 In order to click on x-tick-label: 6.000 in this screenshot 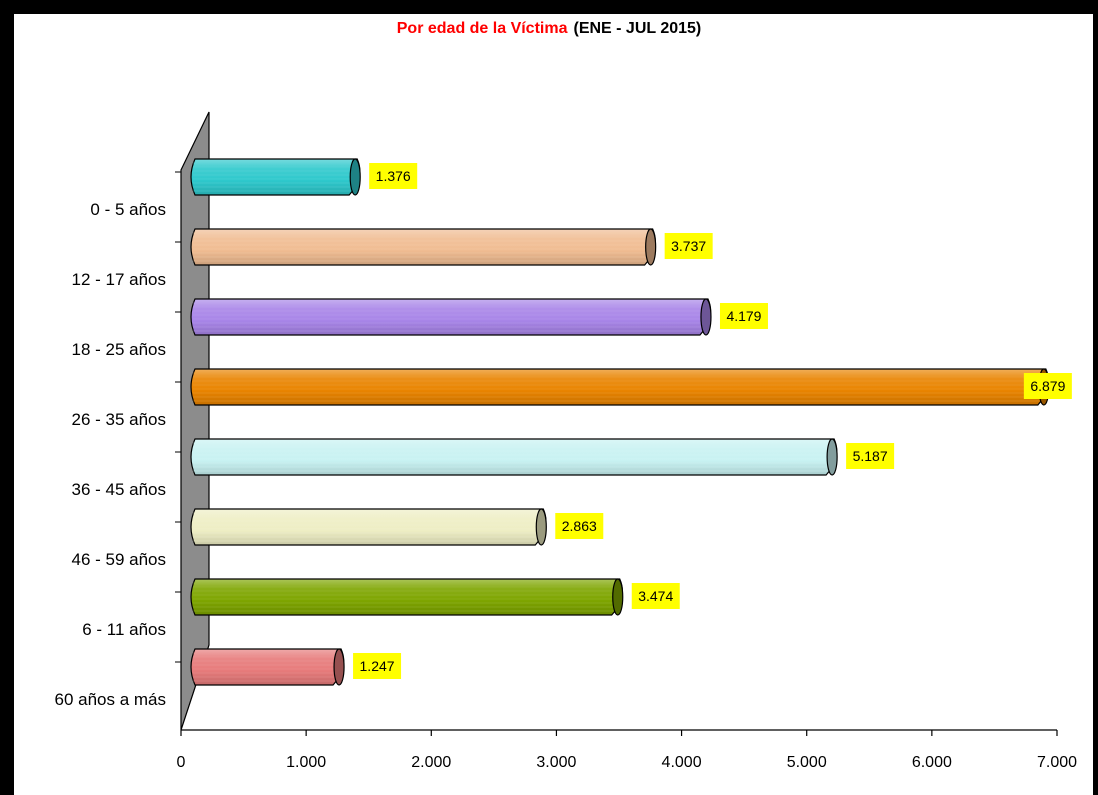, I will do `click(932, 762)`.